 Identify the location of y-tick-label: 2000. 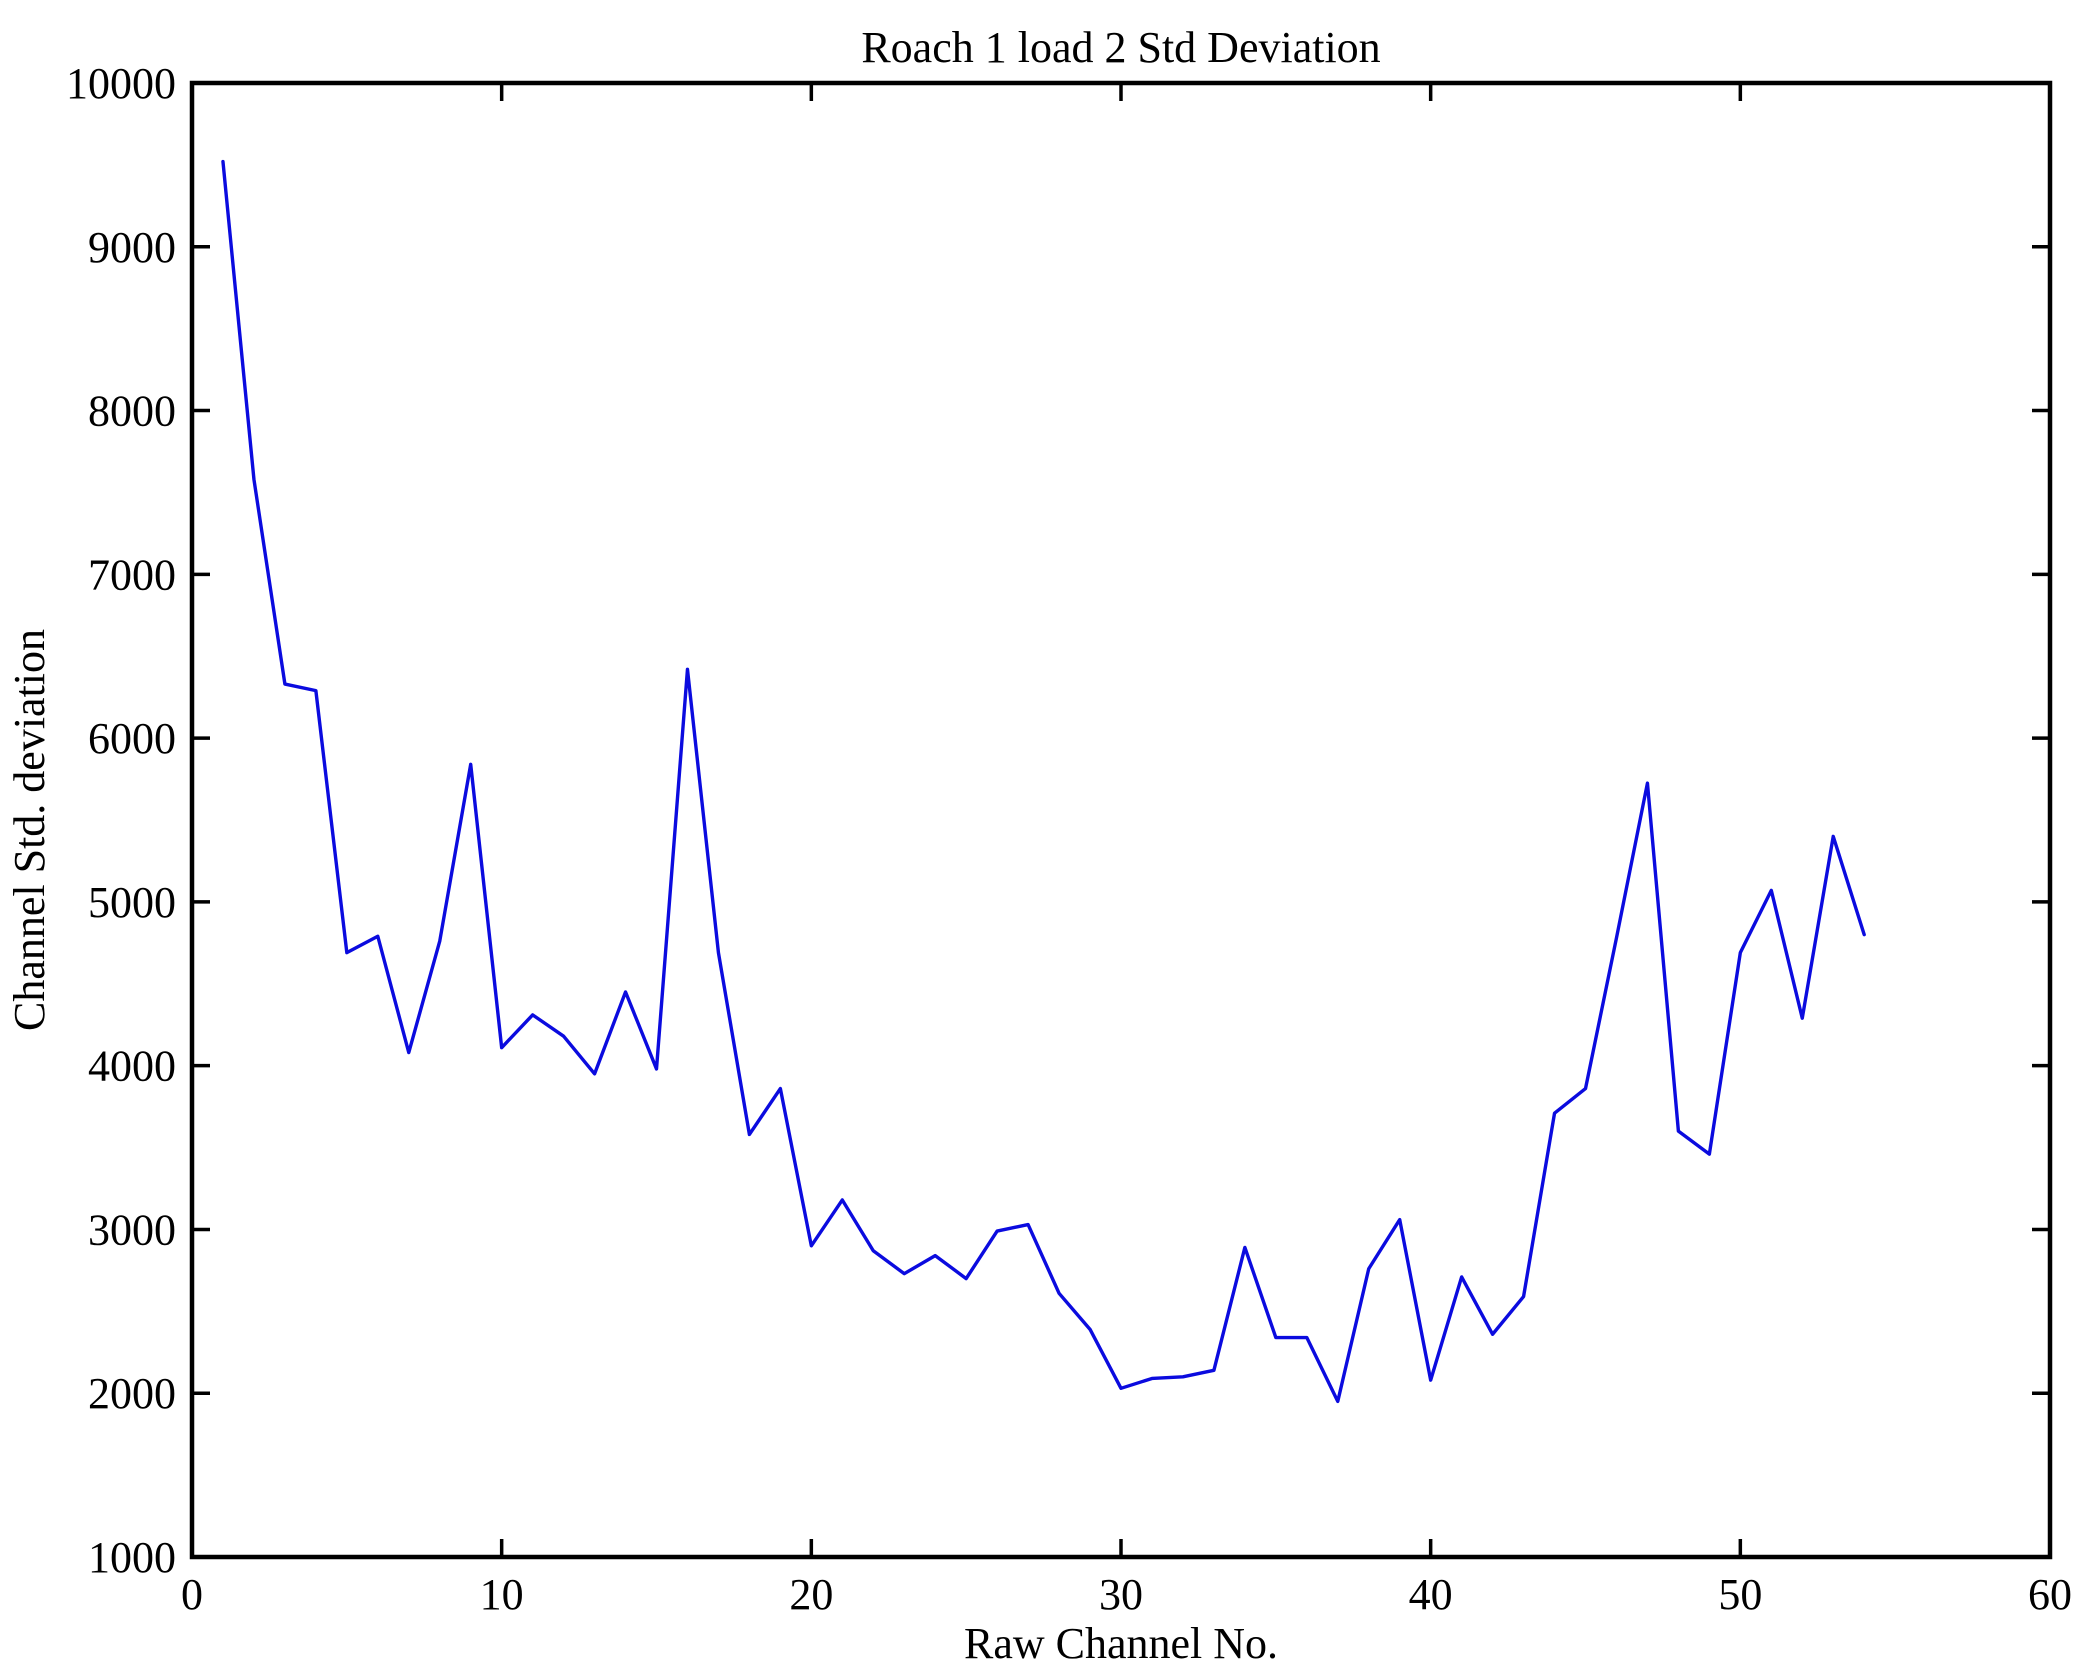
(132, 1393).